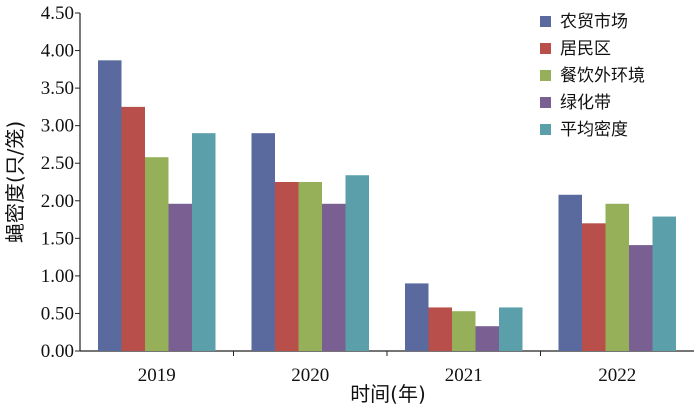 The width and height of the screenshot is (700, 412). Describe the element at coordinates (57, 88) in the screenshot. I see `y-tick-label: 3.50` at that location.